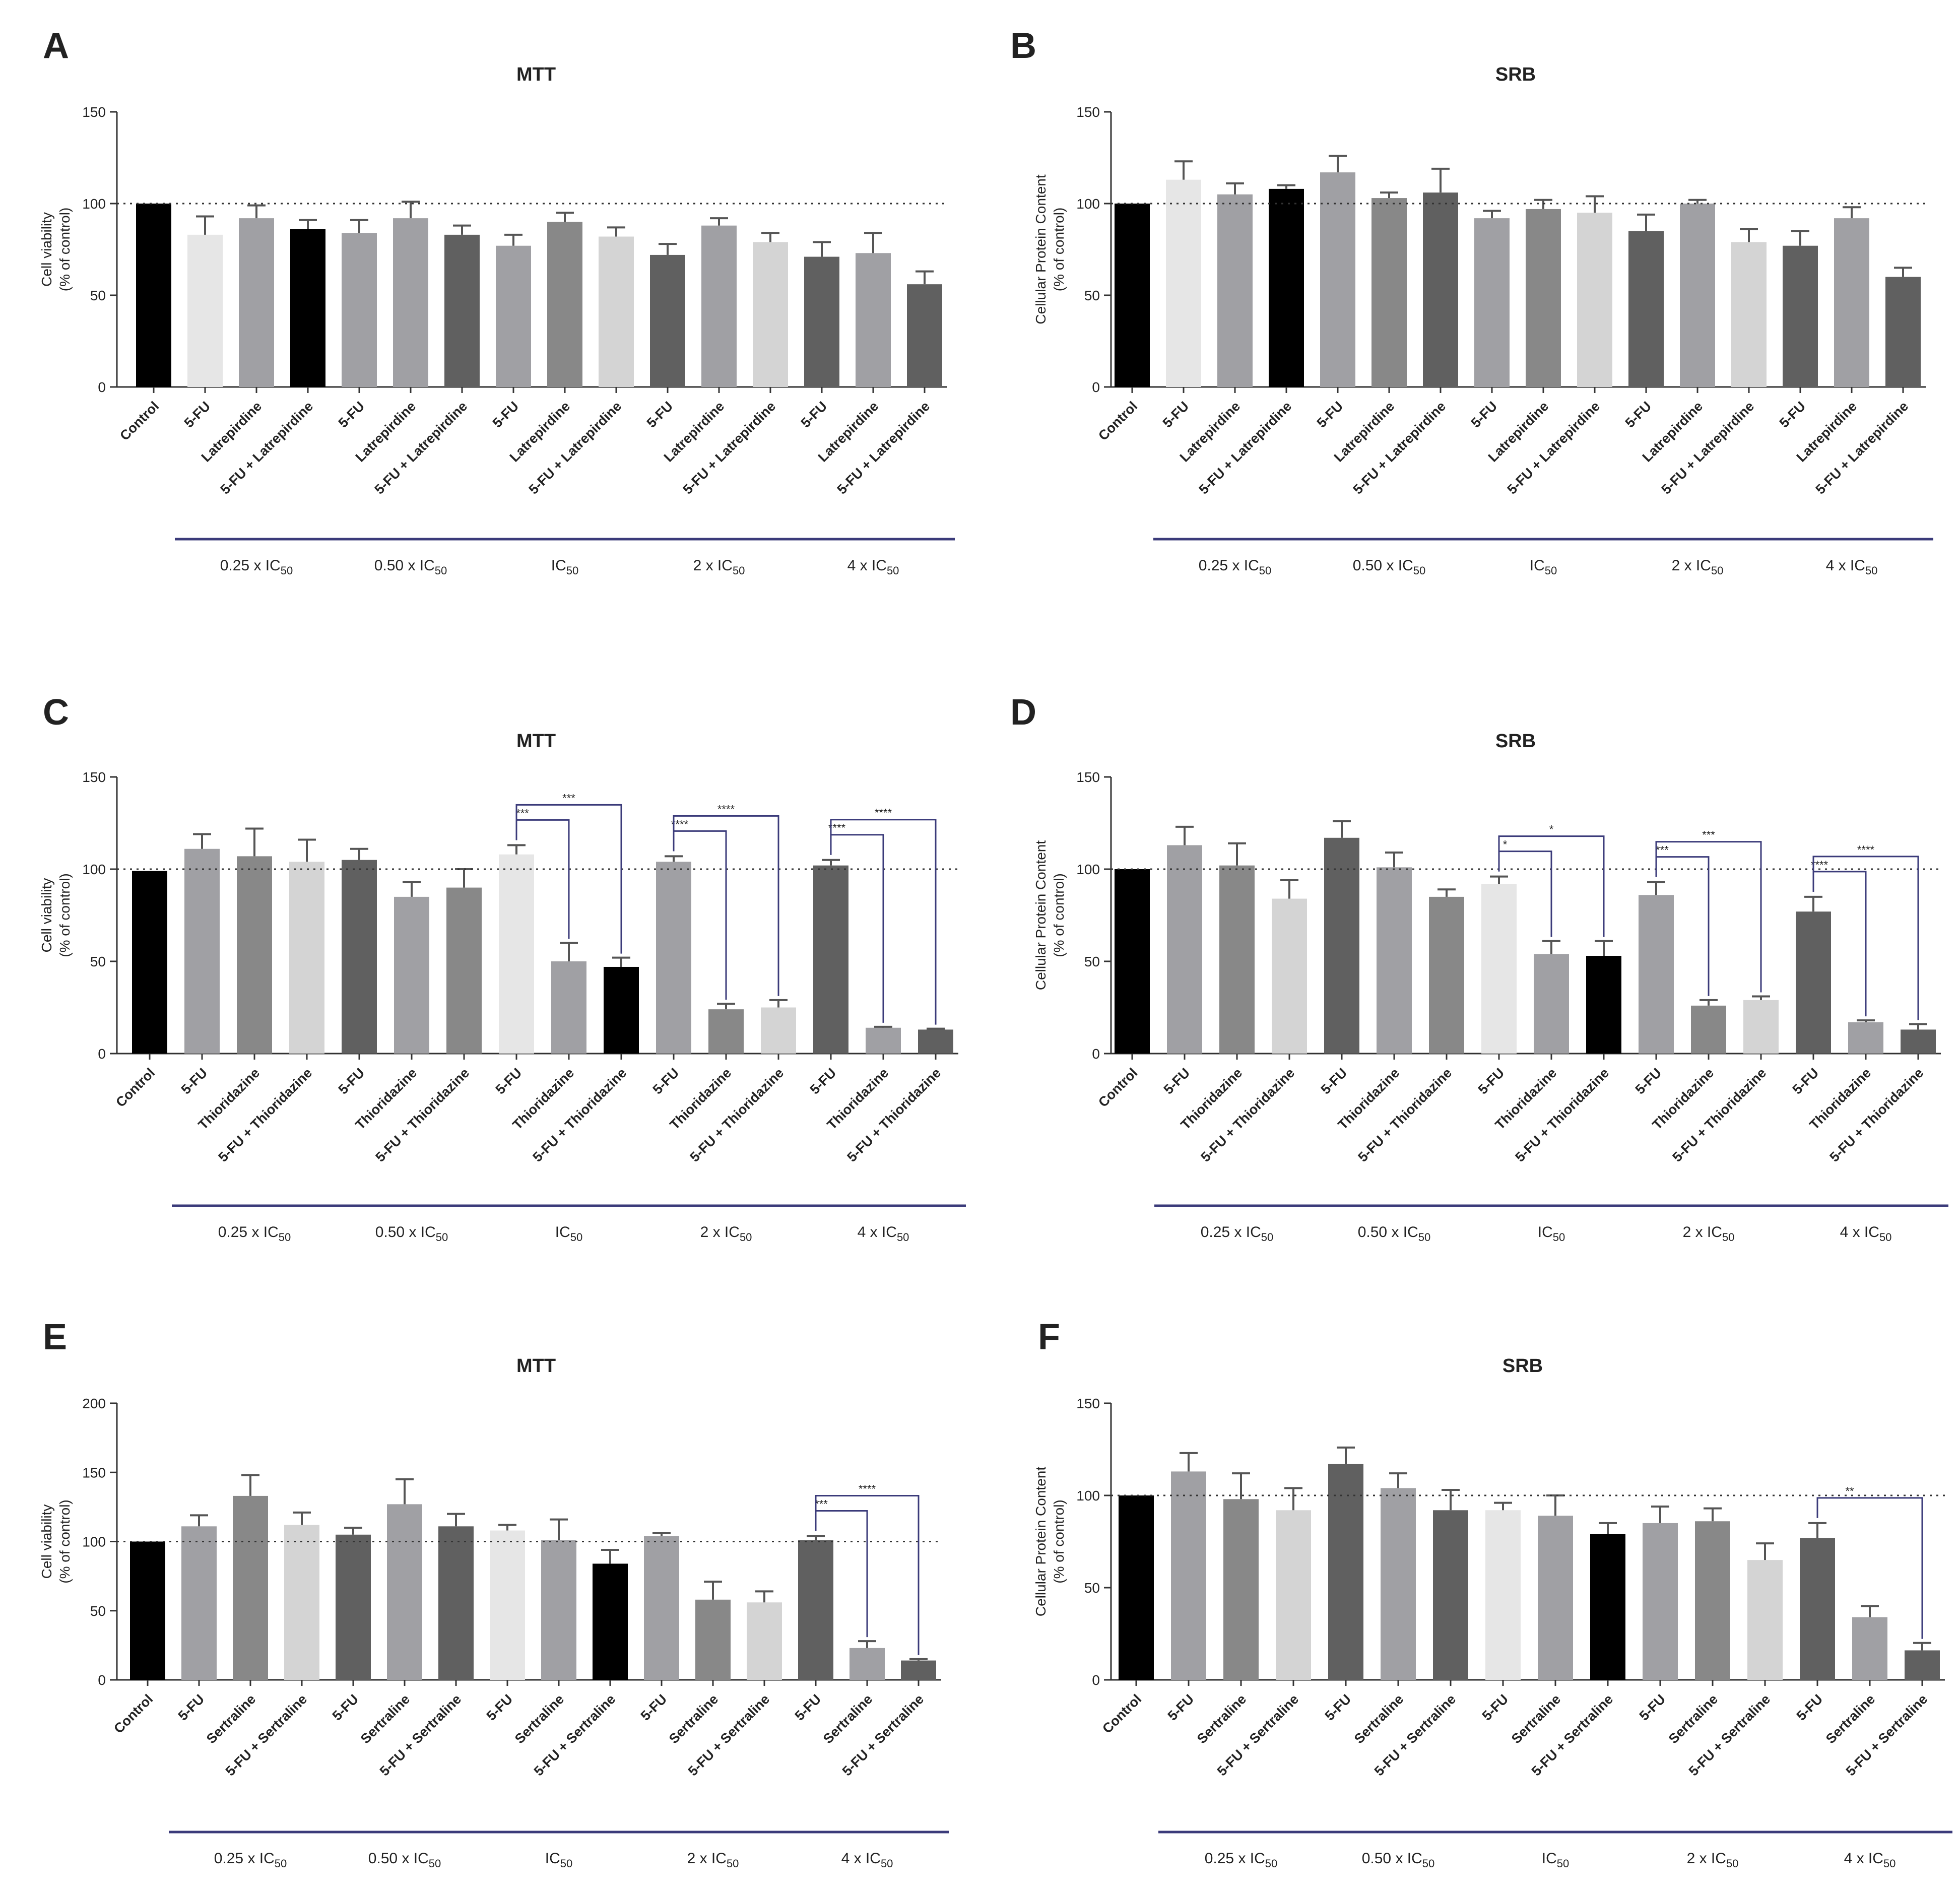 This screenshot has height=1894, width=1960. What do you see at coordinates (1237, 1234) in the screenshot?
I see `group-label: 0.25 x IC50` at bounding box center [1237, 1234].